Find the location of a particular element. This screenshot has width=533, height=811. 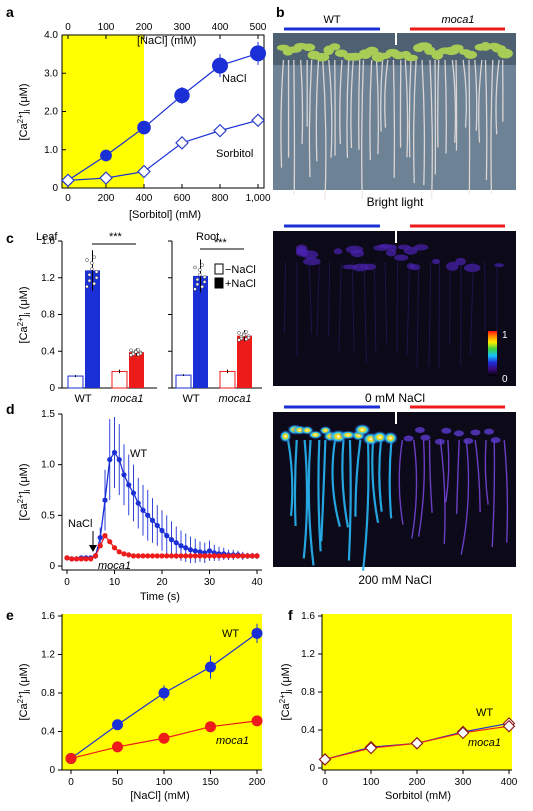

panel-f-ytick-label: 0.4 is located at coordinates (308, 730).